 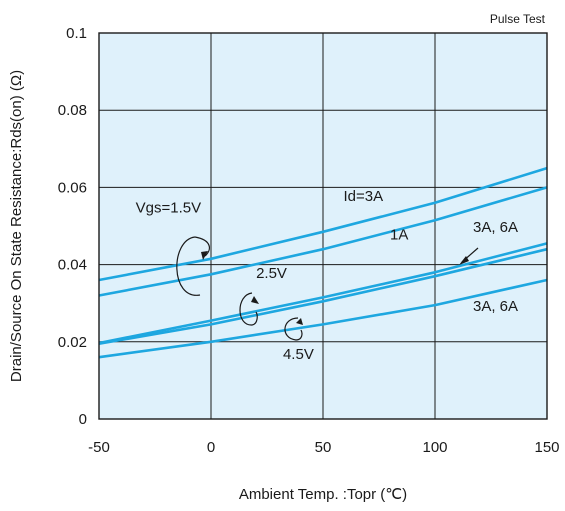 What do you see at coordinates (495, 306) in the screenshot?
I see `annotation-6: 3A, 6A` at bounding box center [495, 306].